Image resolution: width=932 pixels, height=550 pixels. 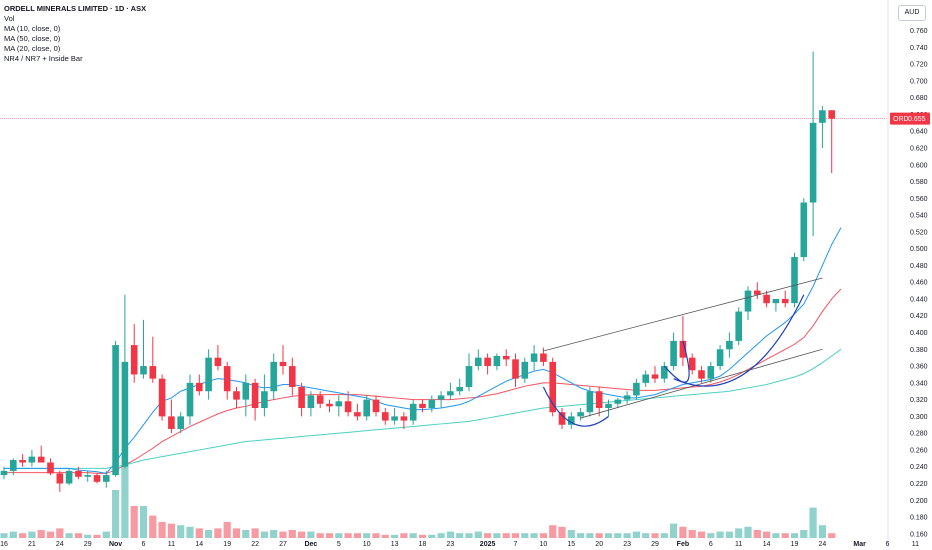 What do you see at coordinates (75, 8) in the screenshot?
I see `legend-title: ORDELL MINERALS LIMITED · 1D · ASX` at bounding box center [75, 8].